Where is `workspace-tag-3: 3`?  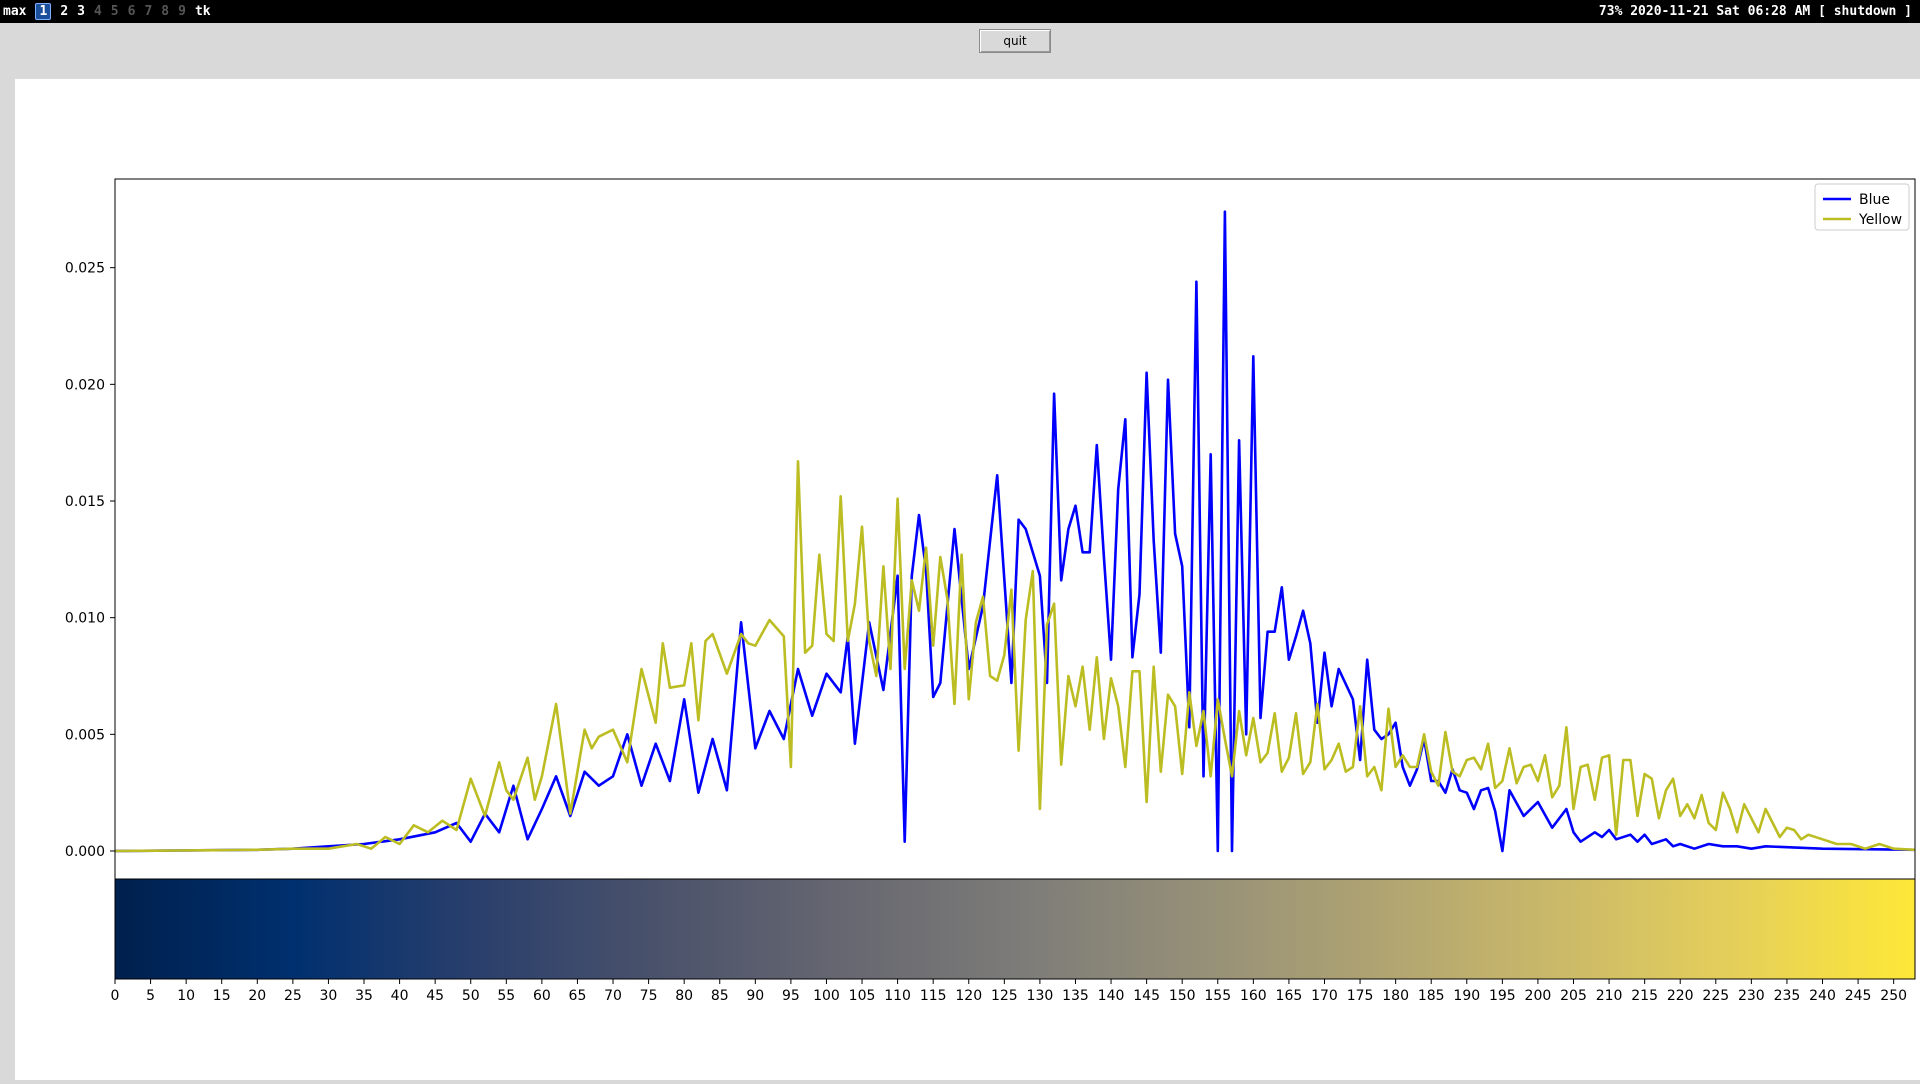 workspace-tag-3: 3 is located at coordinates (81, 11).